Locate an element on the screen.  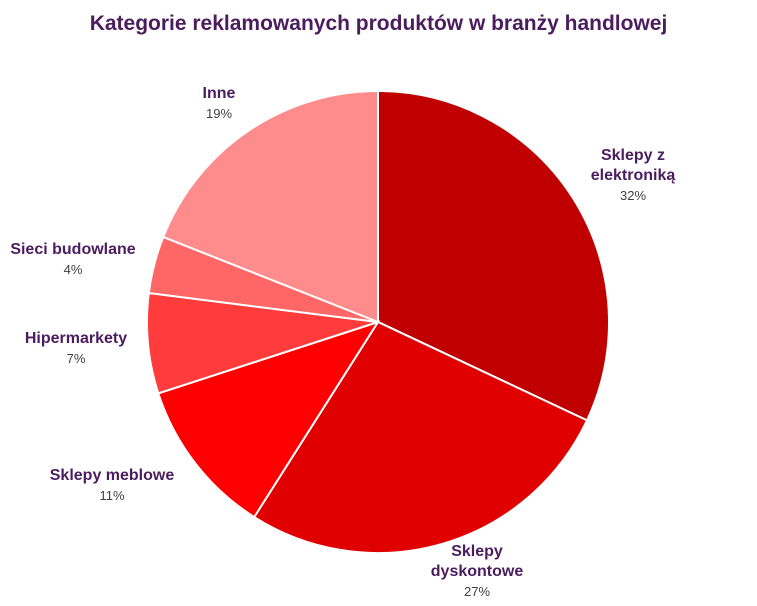
slice-value-label: 32% is located at coordinates (633, 195).